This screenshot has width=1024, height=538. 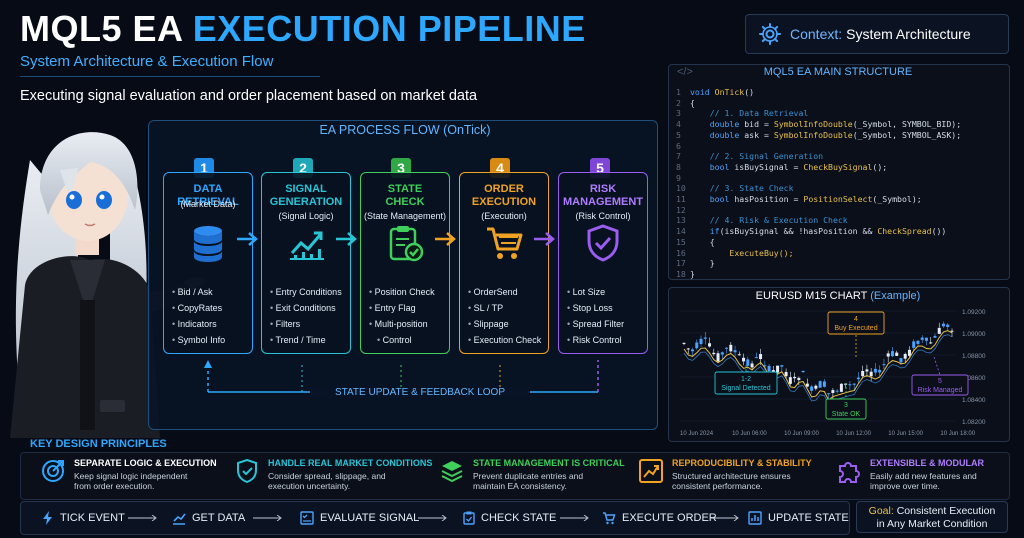 I want to click on list-item: CopyRates, so click(x=198, y=308).